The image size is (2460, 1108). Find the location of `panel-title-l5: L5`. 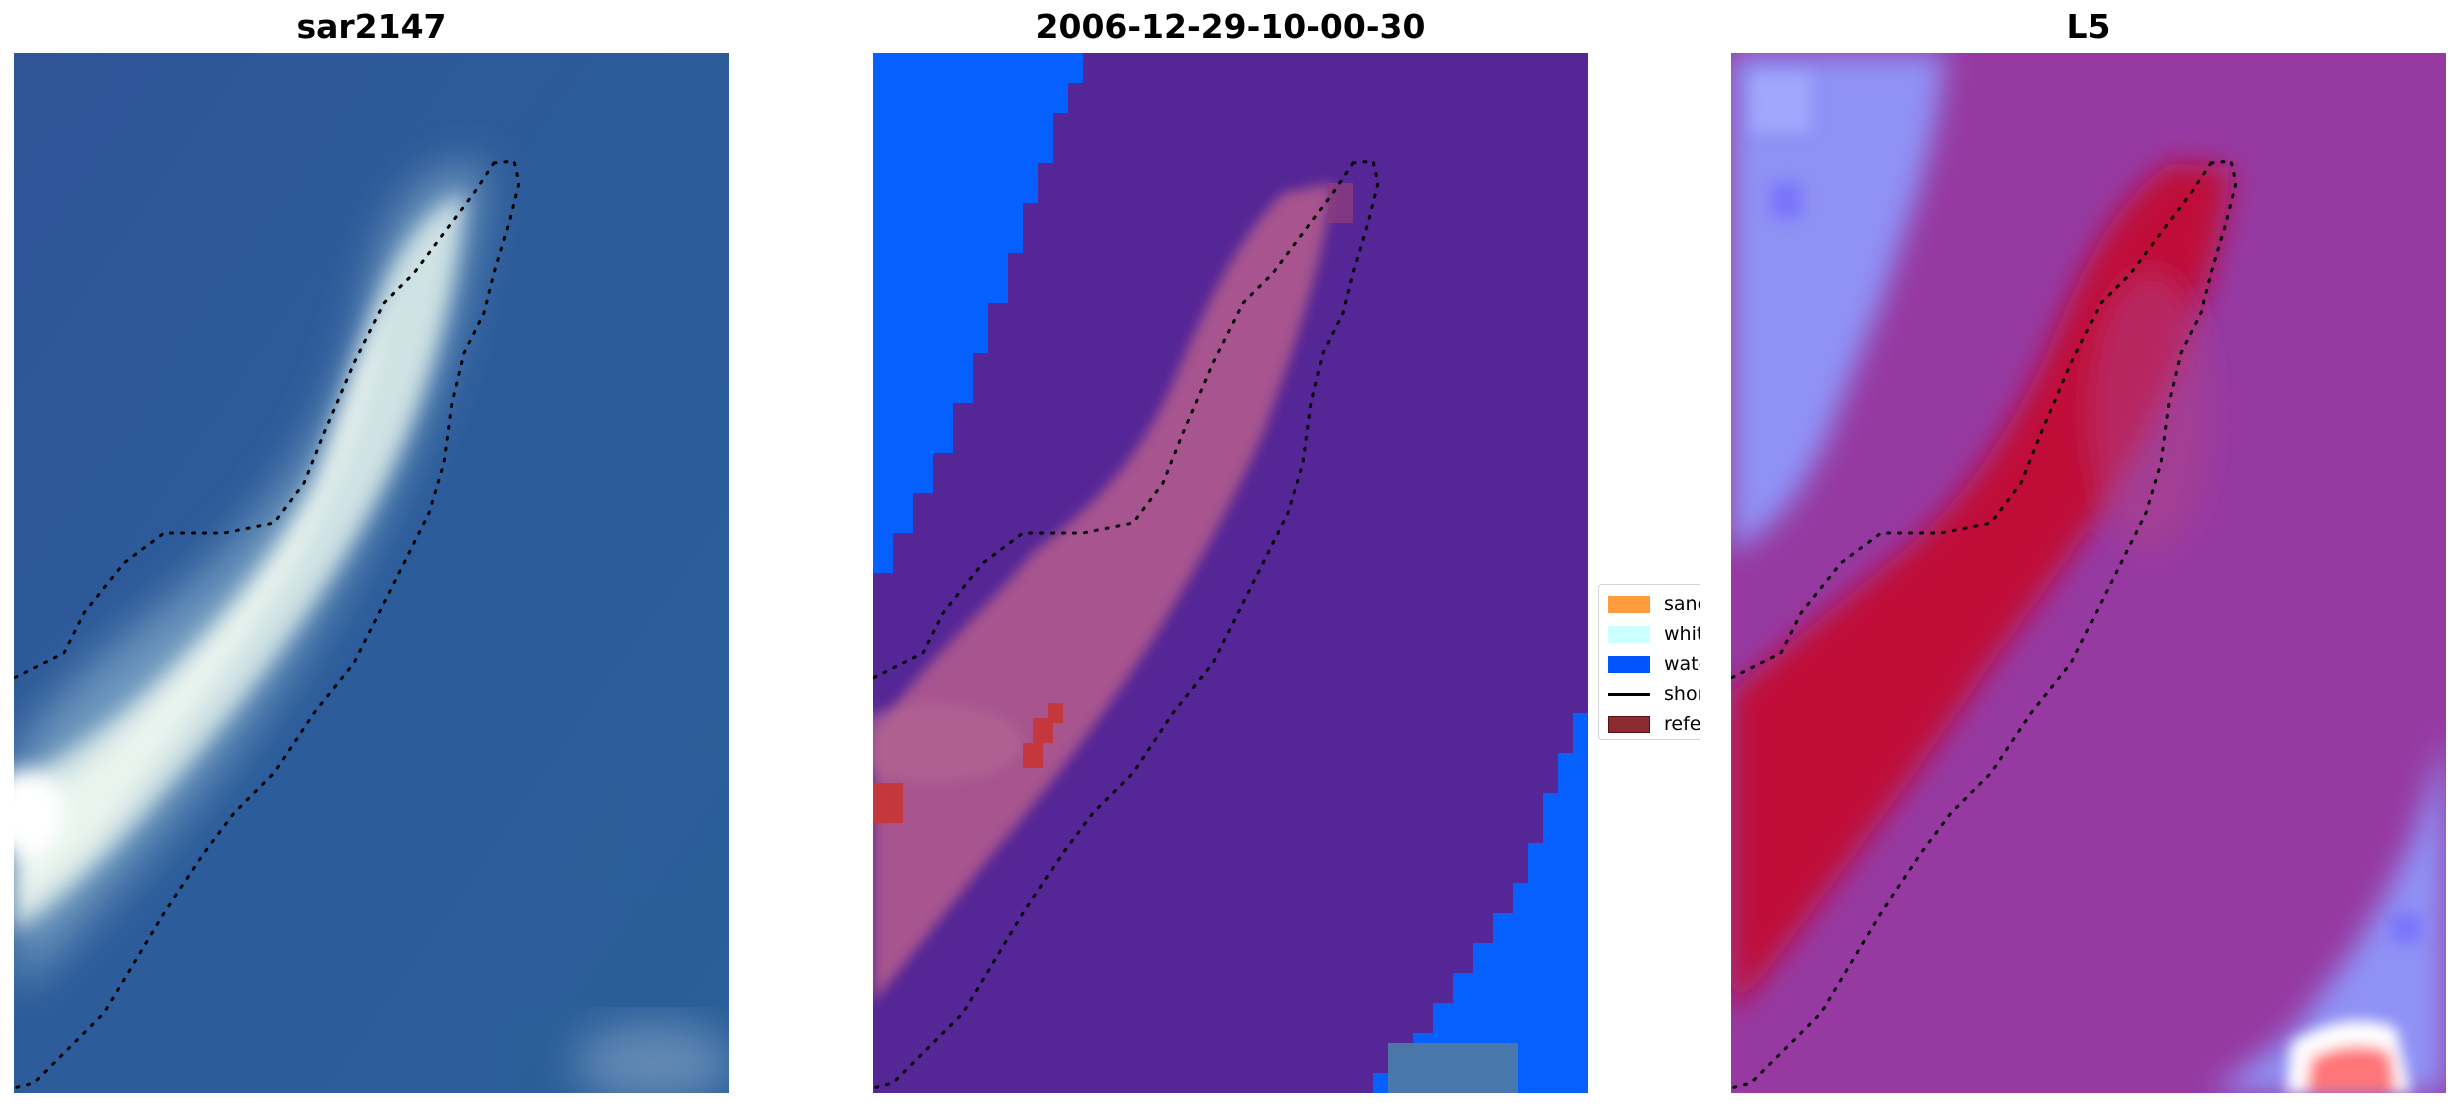

panel-title-l5: L5 is located at coordinates (2088, 26).